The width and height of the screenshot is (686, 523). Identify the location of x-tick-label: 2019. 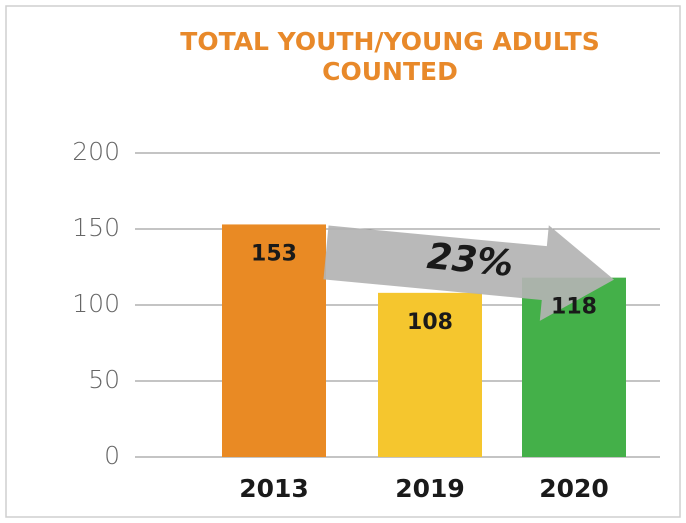
(430, 488).